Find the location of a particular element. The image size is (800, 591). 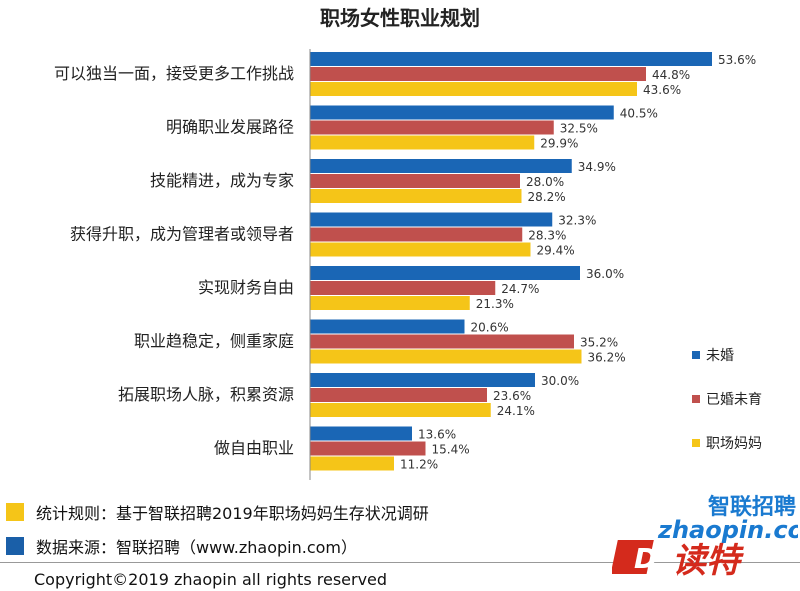

data-label: 32.5% is located at coordinates (579, 129).